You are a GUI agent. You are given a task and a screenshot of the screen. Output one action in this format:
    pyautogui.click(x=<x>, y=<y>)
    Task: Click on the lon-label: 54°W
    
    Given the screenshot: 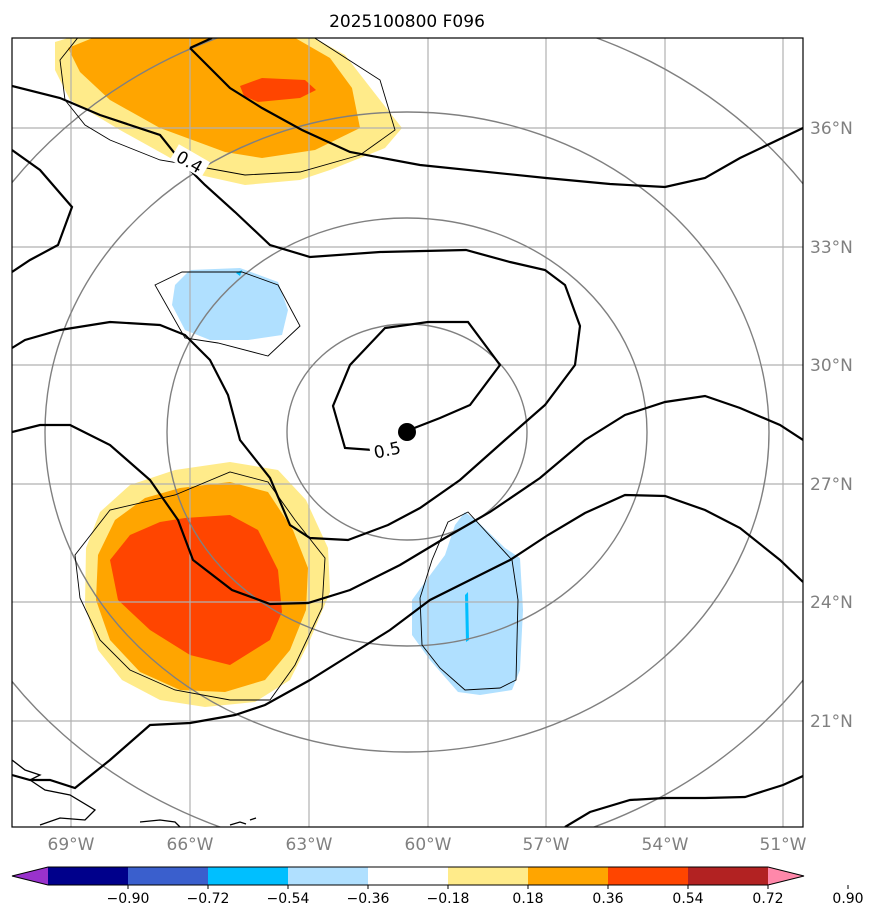 What is the action you would take?
    pyautogui.click(x=665, y=845)
    